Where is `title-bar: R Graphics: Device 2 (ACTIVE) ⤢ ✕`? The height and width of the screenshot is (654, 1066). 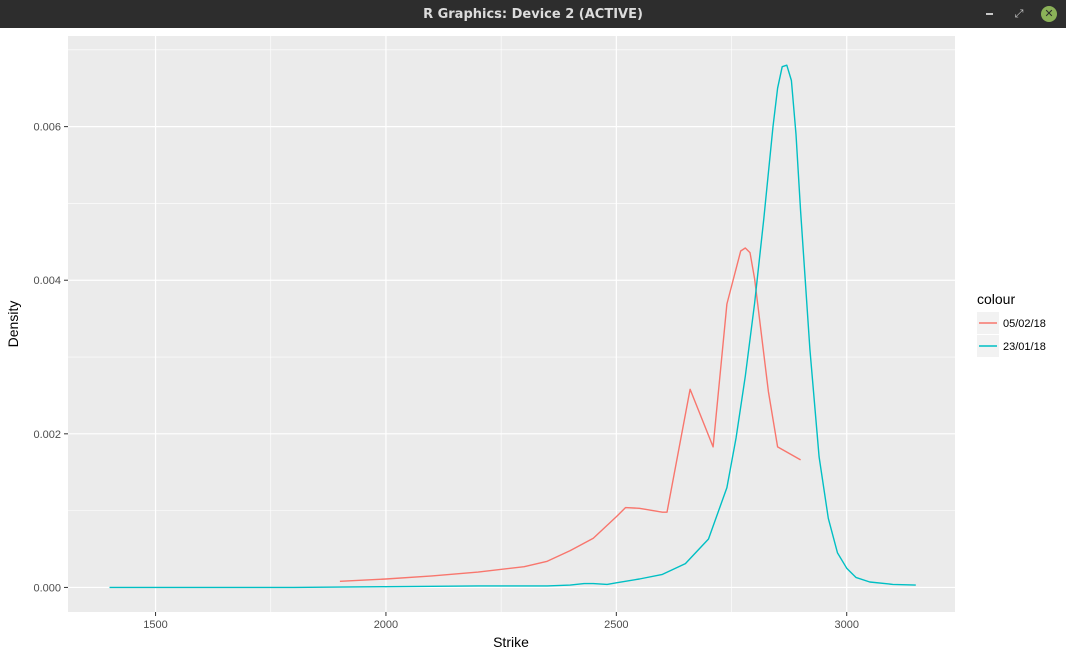 title-bar: R Graphics: Device 2 (ACTIVE) ⤢ ✕ is located at coordinates (533, 14).